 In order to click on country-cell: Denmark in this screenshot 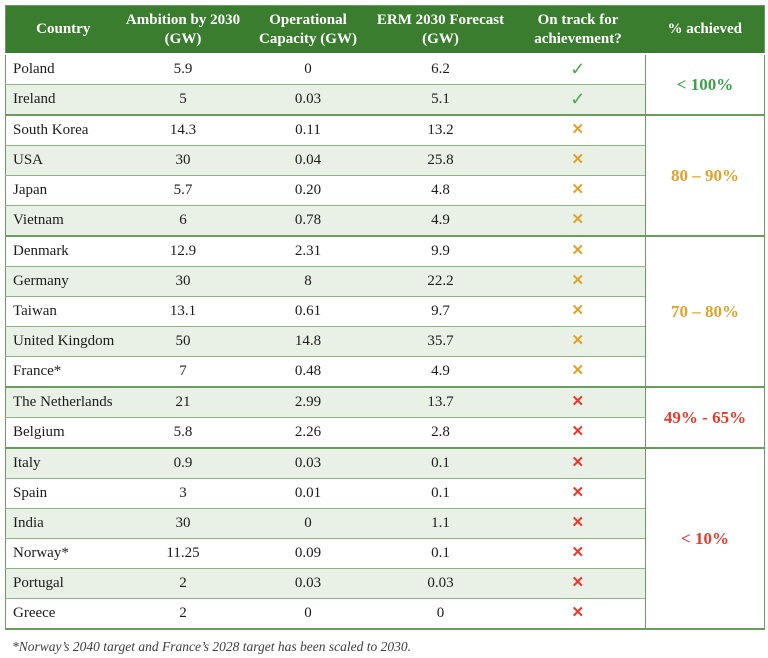, I will do `click(63, 251)`.